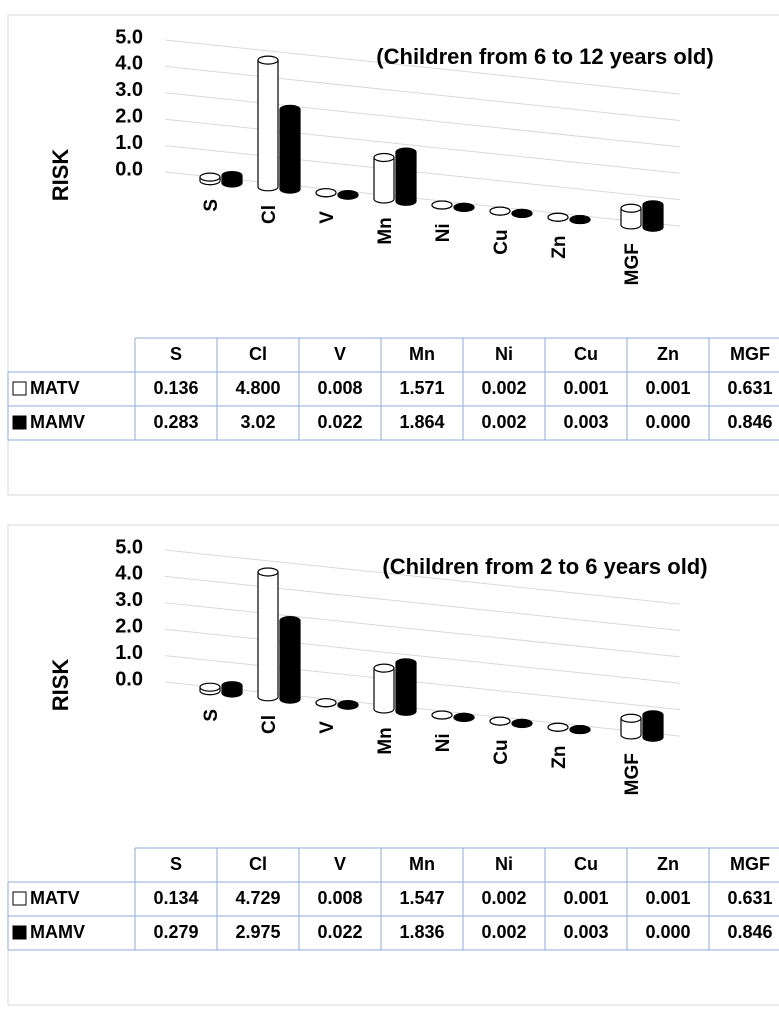  What do you see at coordinates (129, 37) in the screenshot?
I see `y-tick-label: 5.0` at bounding box center [129, 37].